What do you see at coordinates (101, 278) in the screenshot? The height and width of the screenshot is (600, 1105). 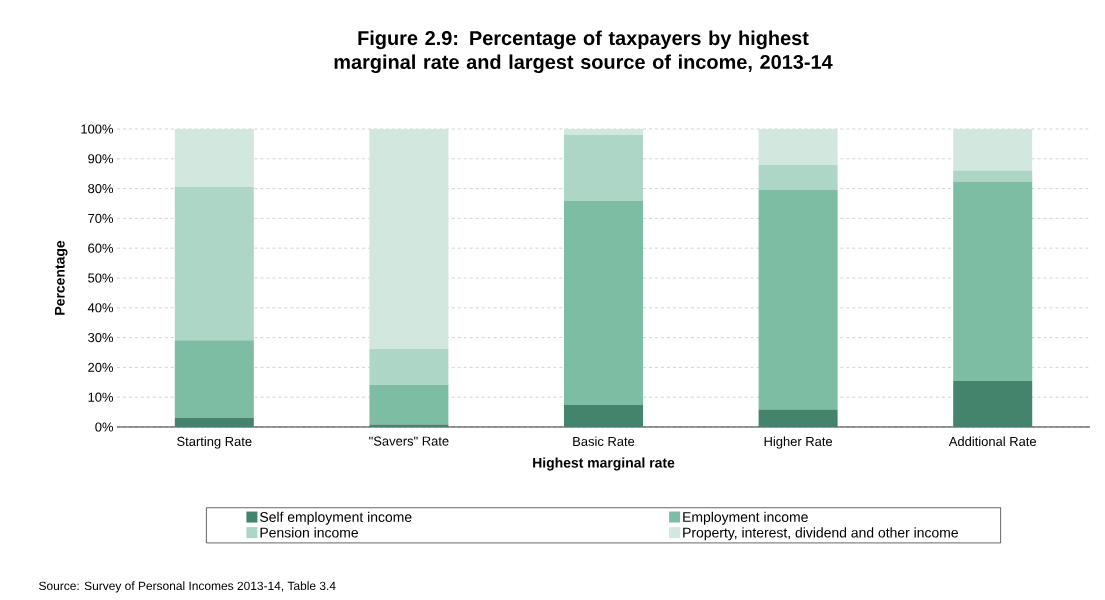 I see `y-tick-label: 50%` at bounding box center [101, 278].